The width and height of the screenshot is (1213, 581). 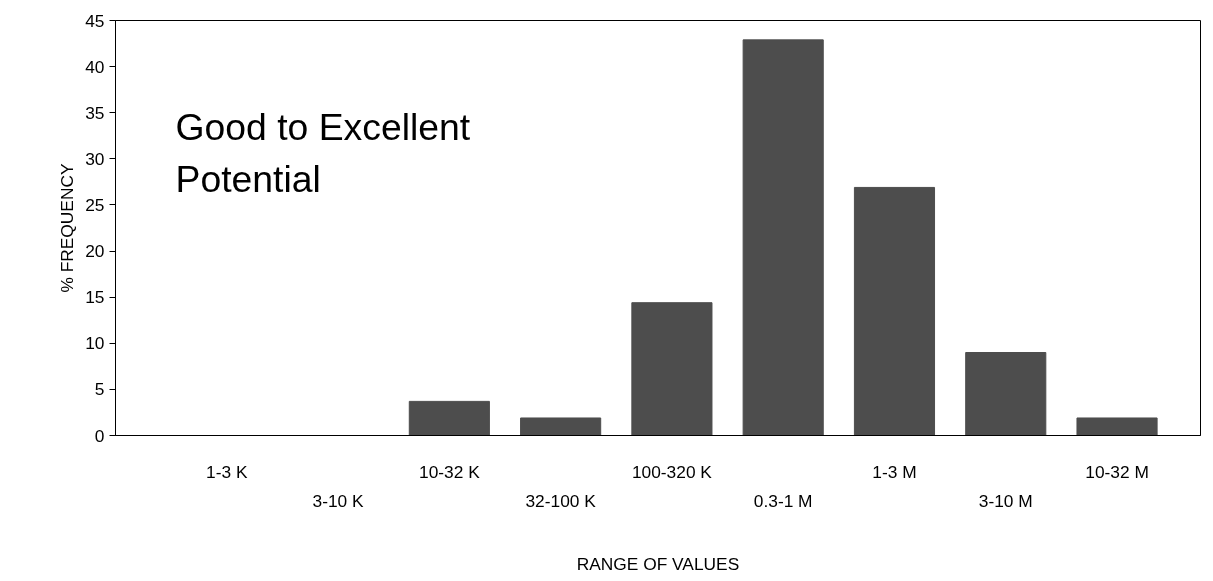 I want to click on x-tick-label: 10-32 K, so click(x=450, y=471).